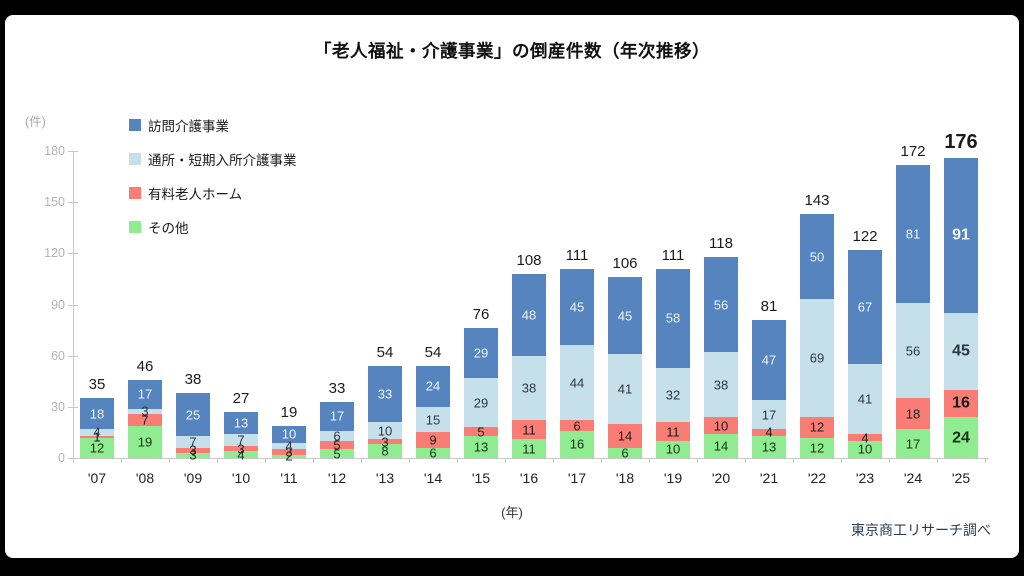 This screenshot has height=576, width=1024. What do you see at coordinates (769, 478) in the screenshot?
I see `x-category-label: '21` at bounding box center [769, 478].